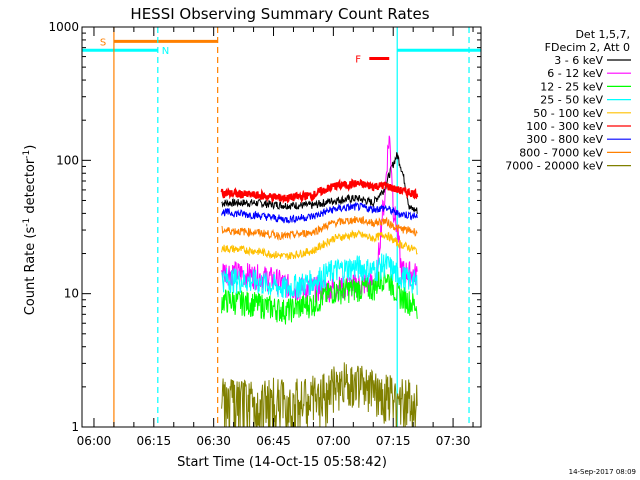 Image resolution: width=640 pixels, height=480 pixels. I want to click on x-tick-label: 06:45, so click(273, 441).